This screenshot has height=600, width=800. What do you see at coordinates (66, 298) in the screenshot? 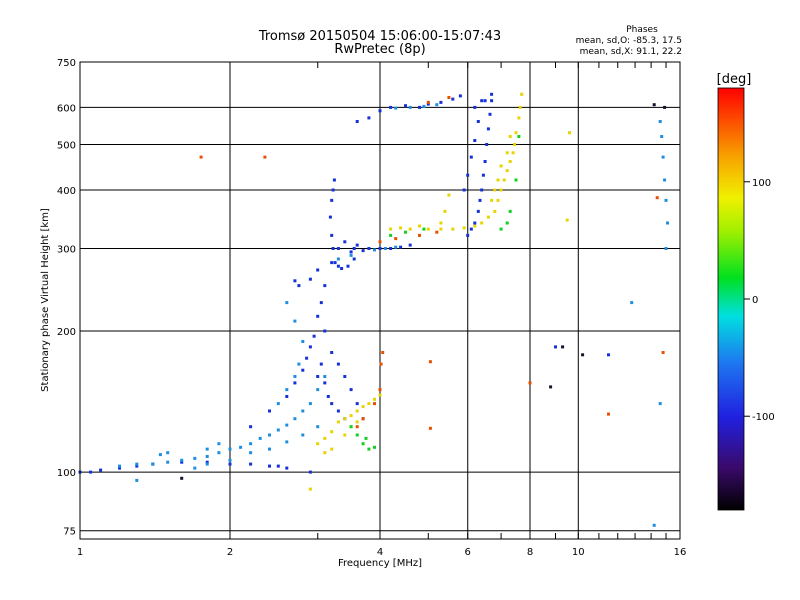
I see `y-tick-labels: 75 100 200 300 400 500 600 750` at bounding box center [66, 298].